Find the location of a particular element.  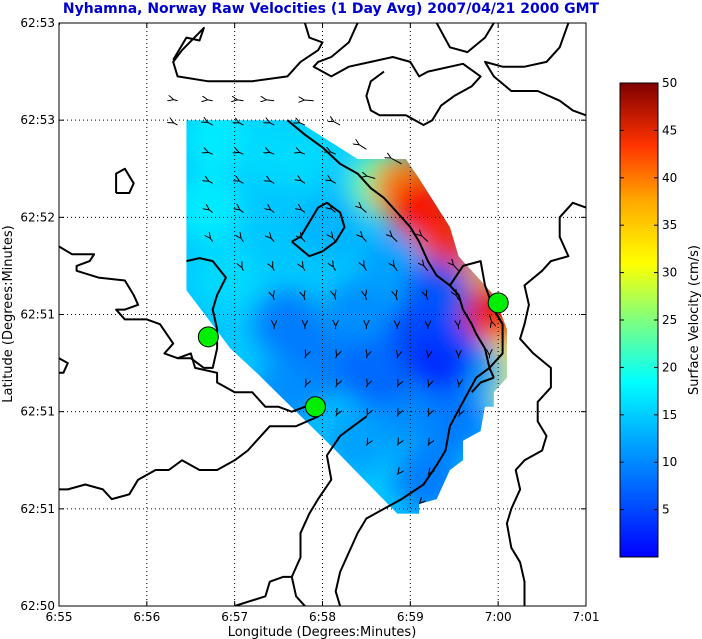

colorbar-tick-label: 25 is located at coordinates (669, 320).